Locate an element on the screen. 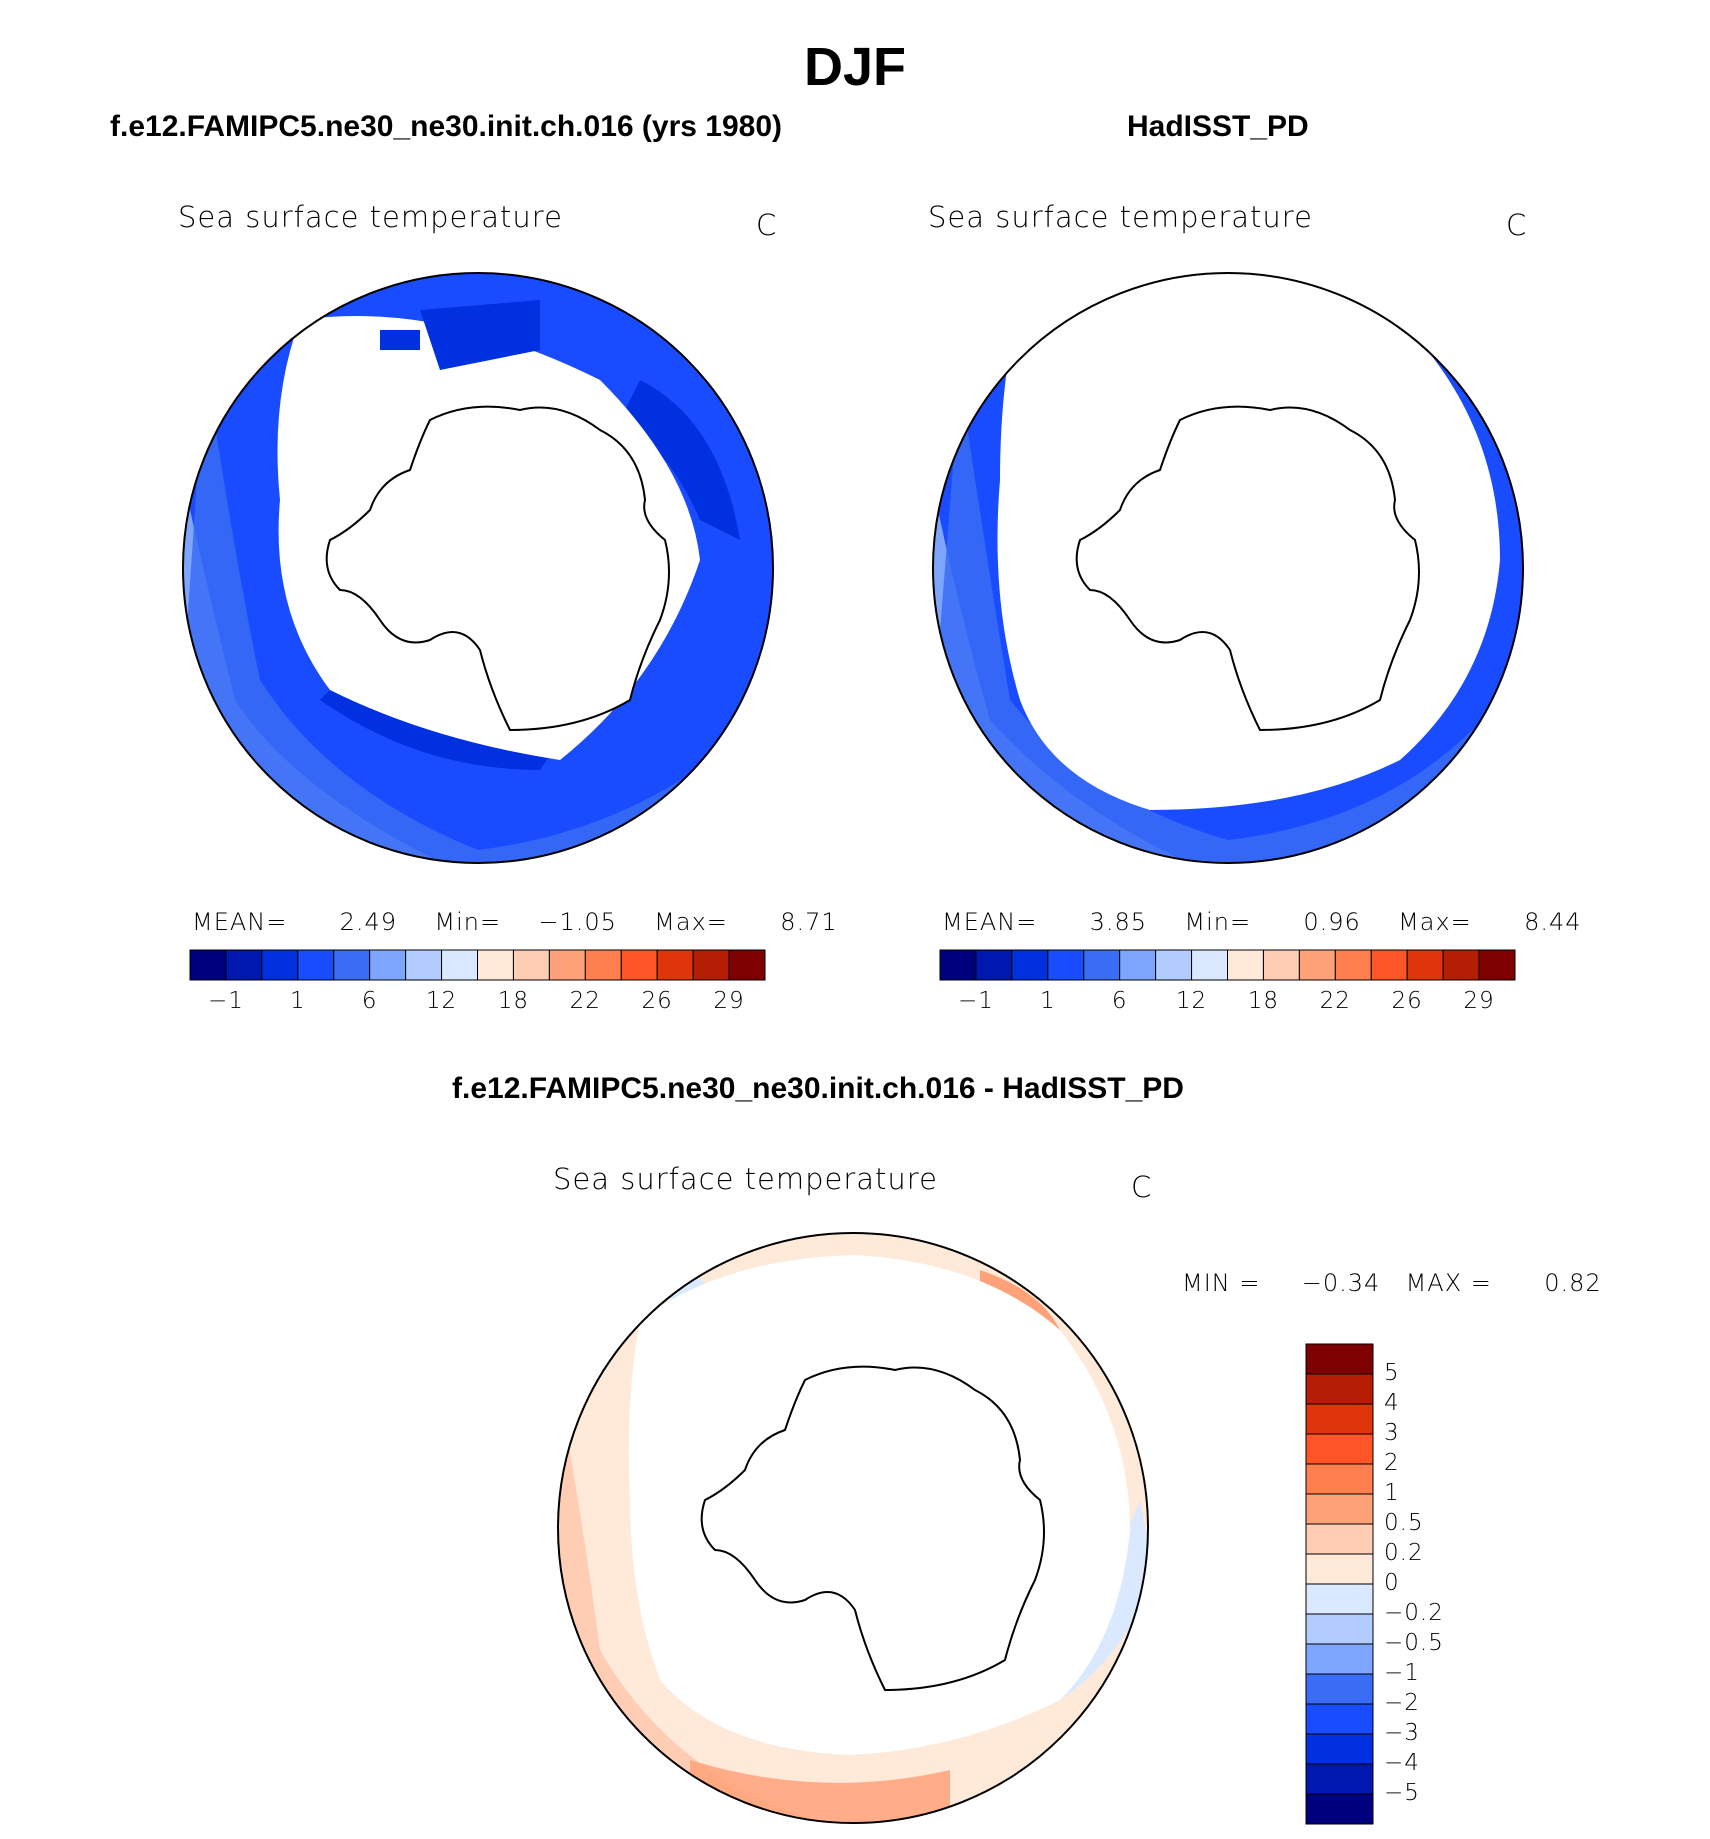 The width and height of the screenshot is (1710, 1839). panel-2-variable: Sea surface temperature is located at coordinates (1120, 217).